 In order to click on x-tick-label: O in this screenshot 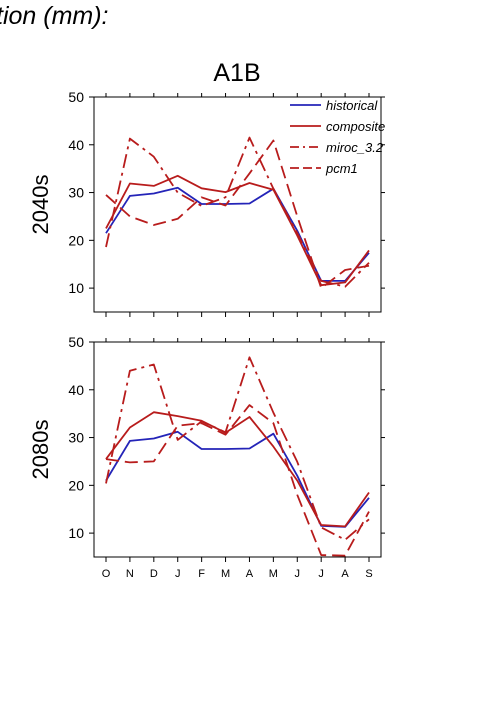, I will do `click(106, 574)`.